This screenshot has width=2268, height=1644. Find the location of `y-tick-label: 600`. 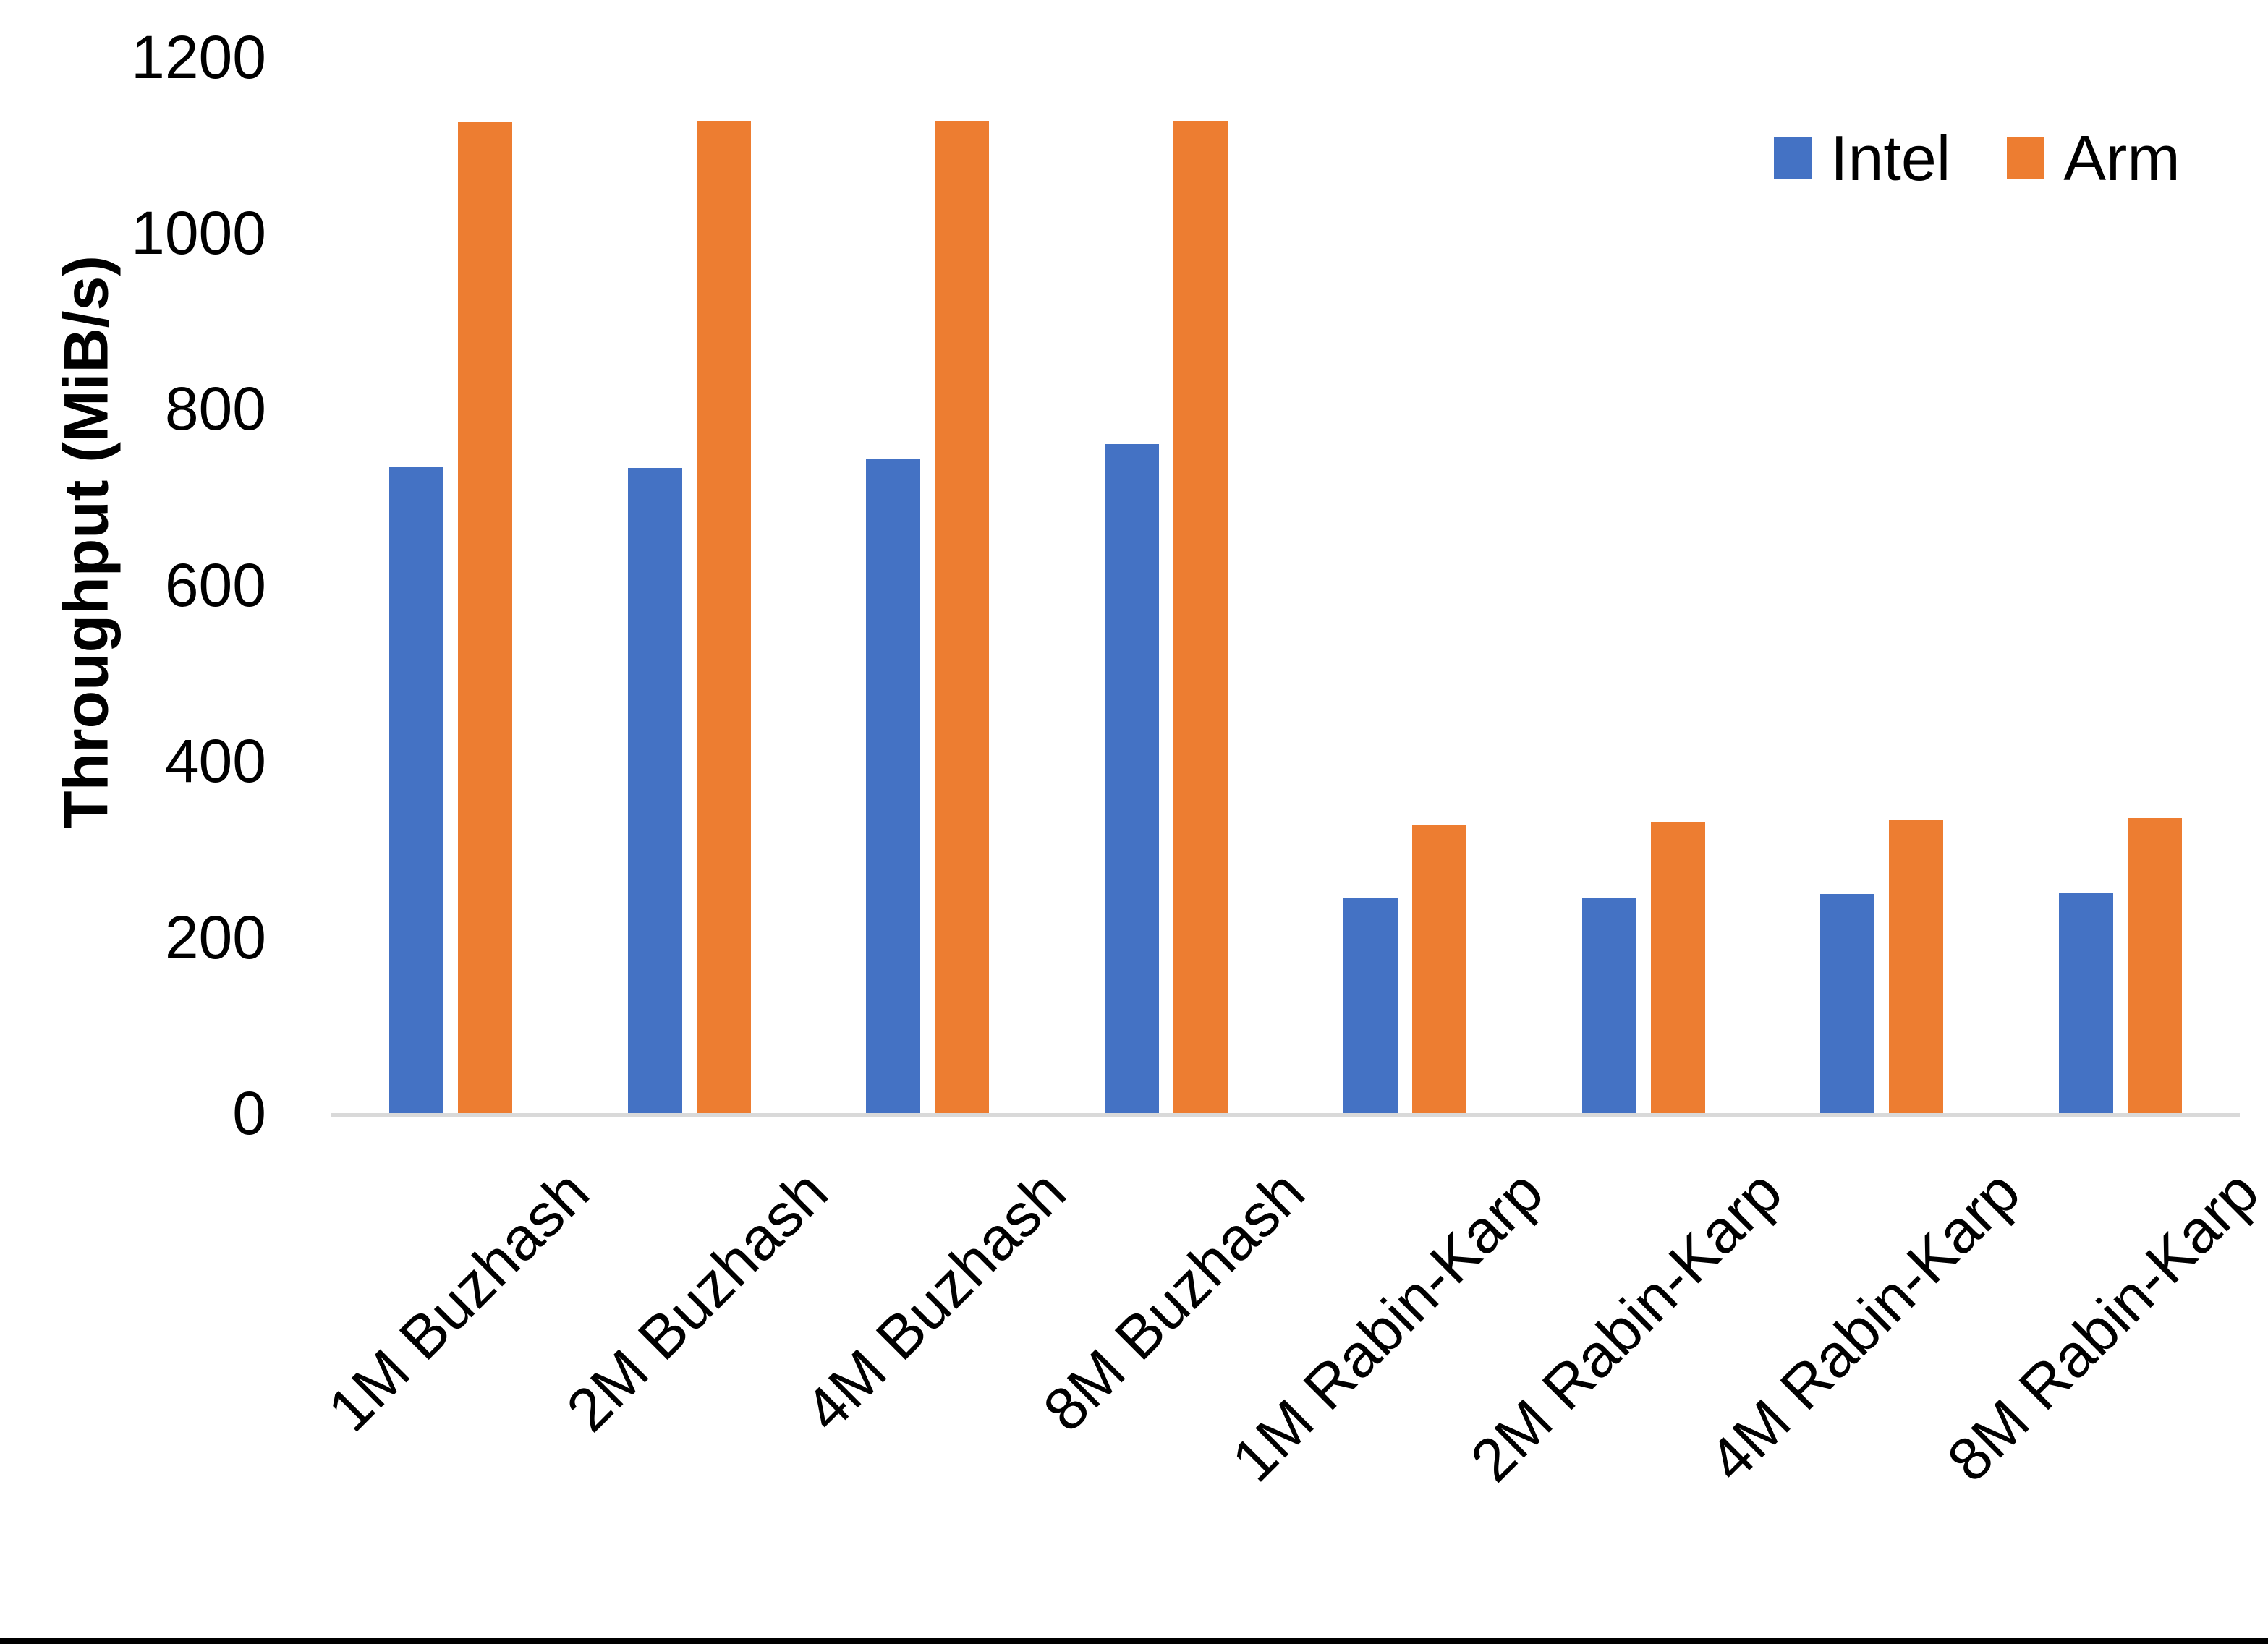

y-tick-label: 600 is located at coordinates (215, 584).